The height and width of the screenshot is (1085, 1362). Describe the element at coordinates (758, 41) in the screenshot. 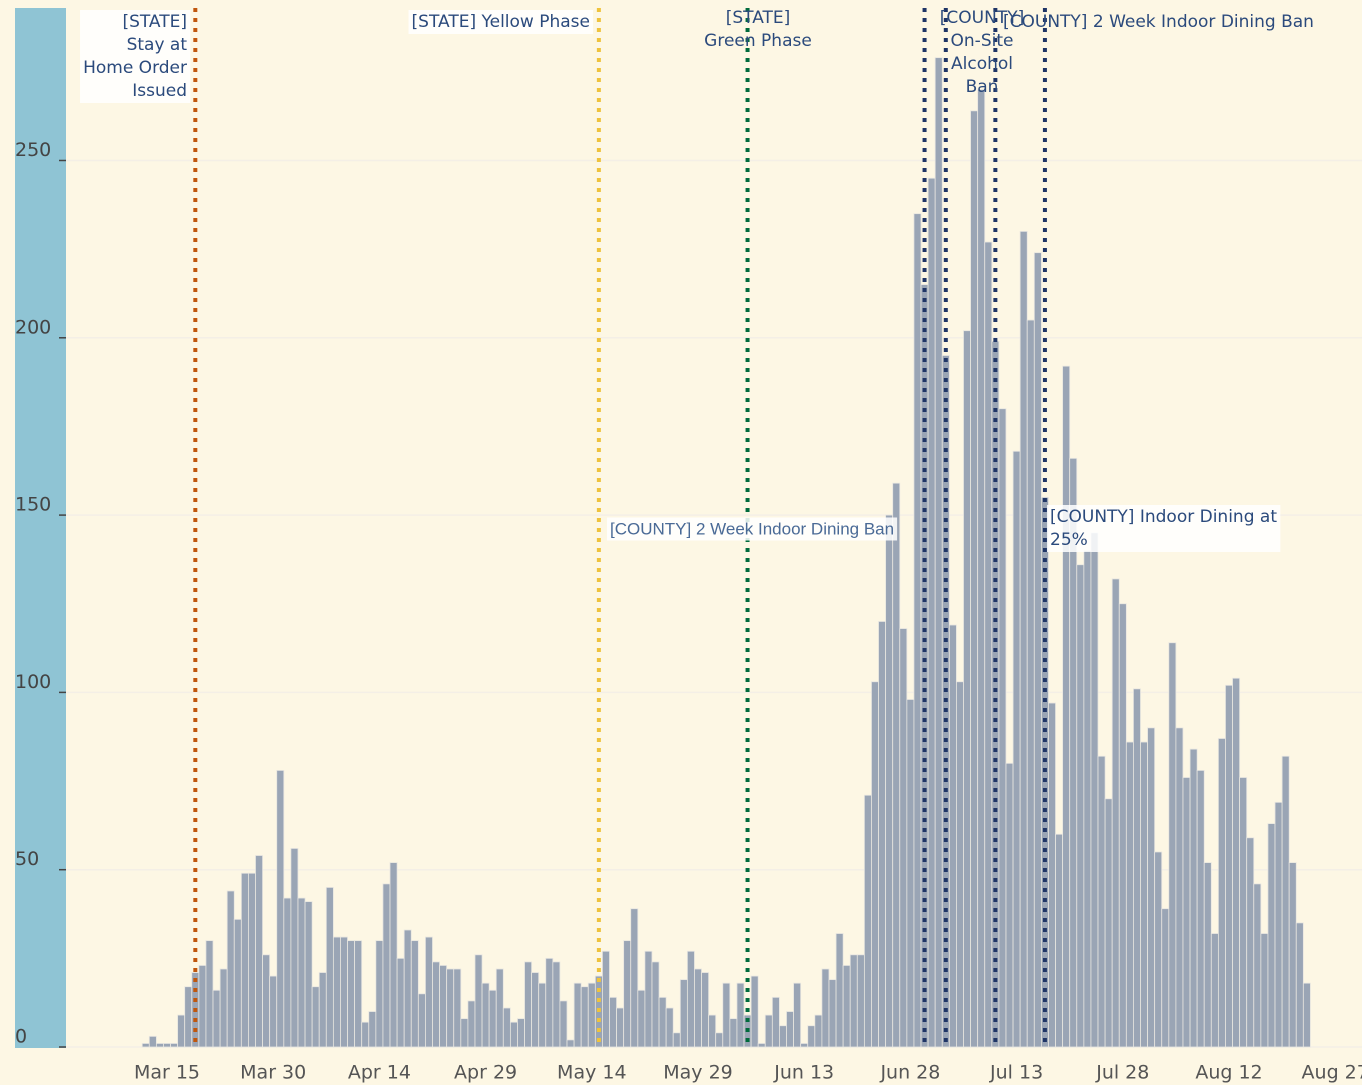

I see `annotation-text: Green Phase` at that location.